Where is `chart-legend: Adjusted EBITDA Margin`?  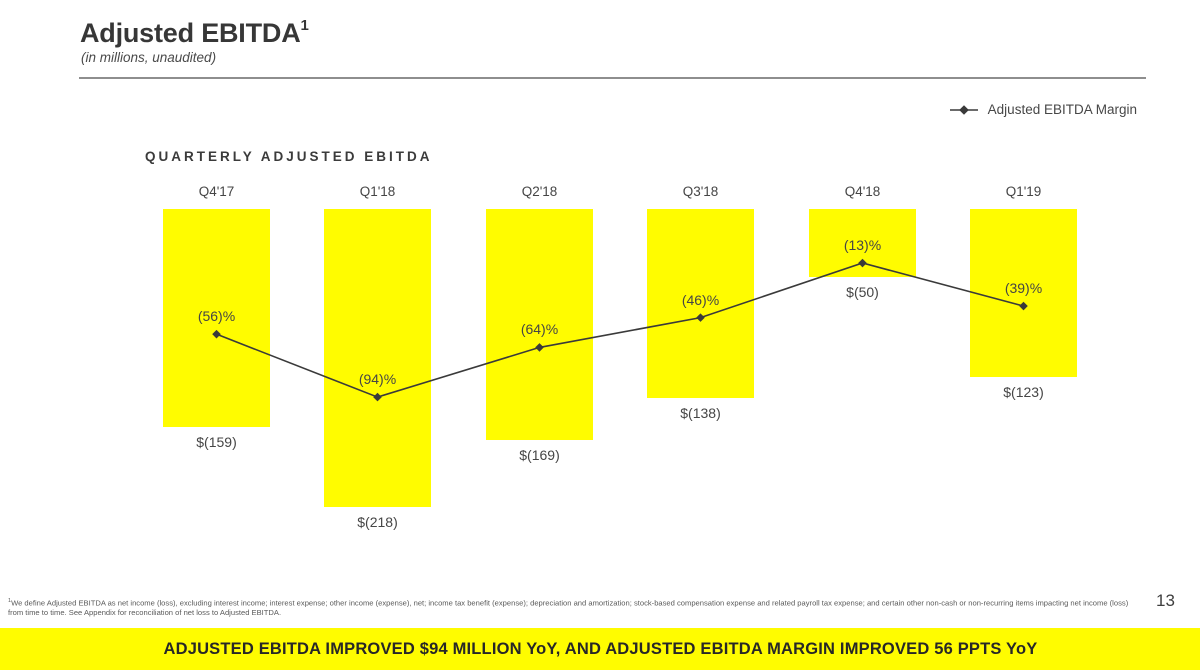 chart-legend: Adjusted EBITDA Margin is located at coordinates (1043, 109).